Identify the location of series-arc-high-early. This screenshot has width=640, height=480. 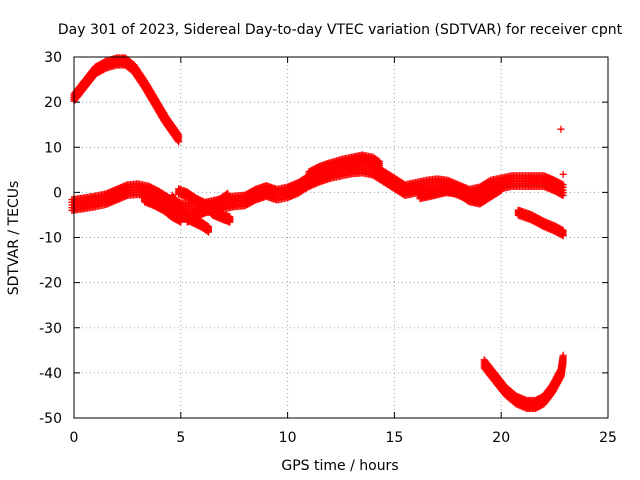
(126, 100).